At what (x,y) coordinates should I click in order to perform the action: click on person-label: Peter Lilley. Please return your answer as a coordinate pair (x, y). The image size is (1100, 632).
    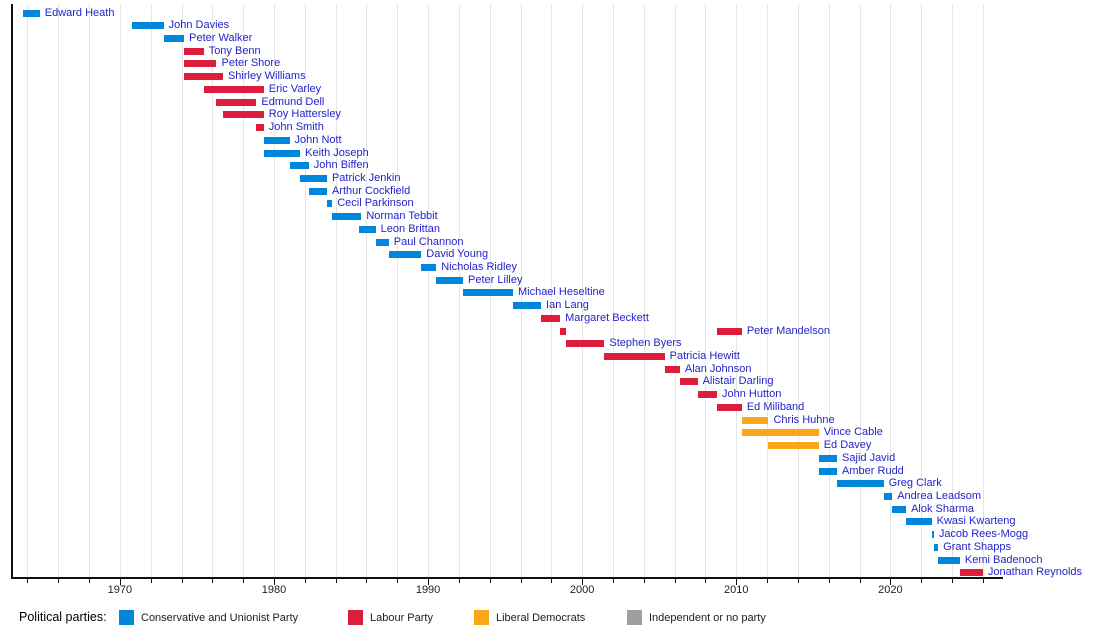
    Looking at the image, I should click on (495, 279).